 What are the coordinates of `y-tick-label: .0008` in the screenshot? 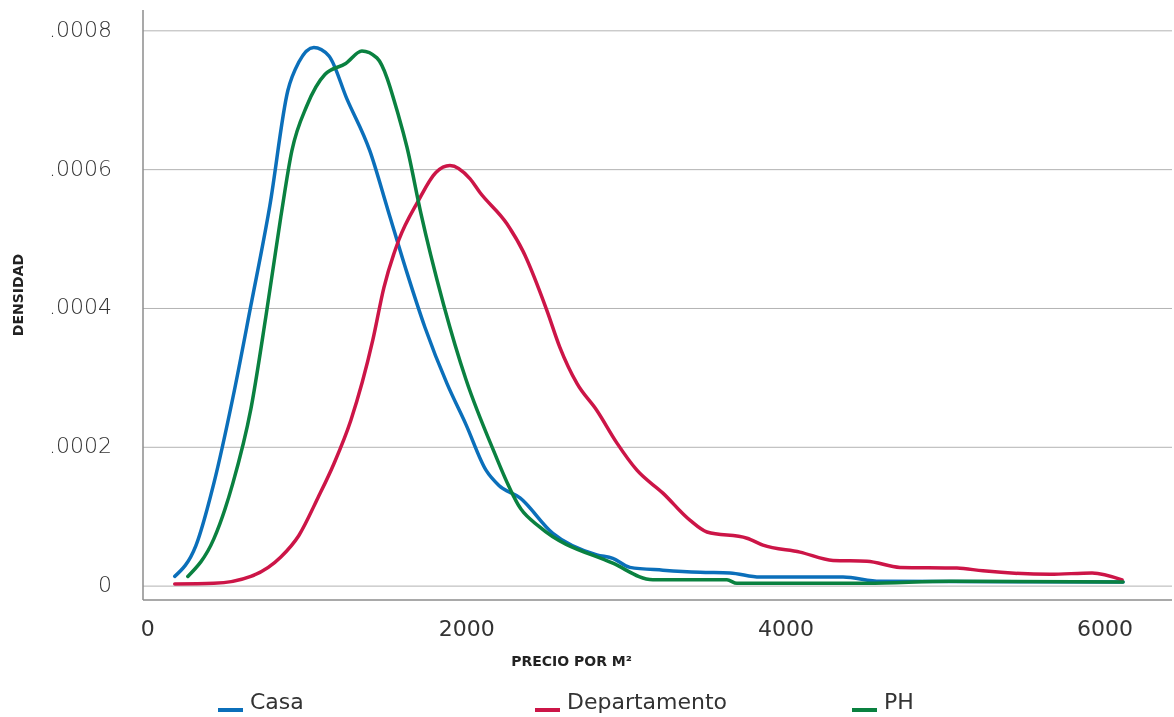 It's located at (80, 29).